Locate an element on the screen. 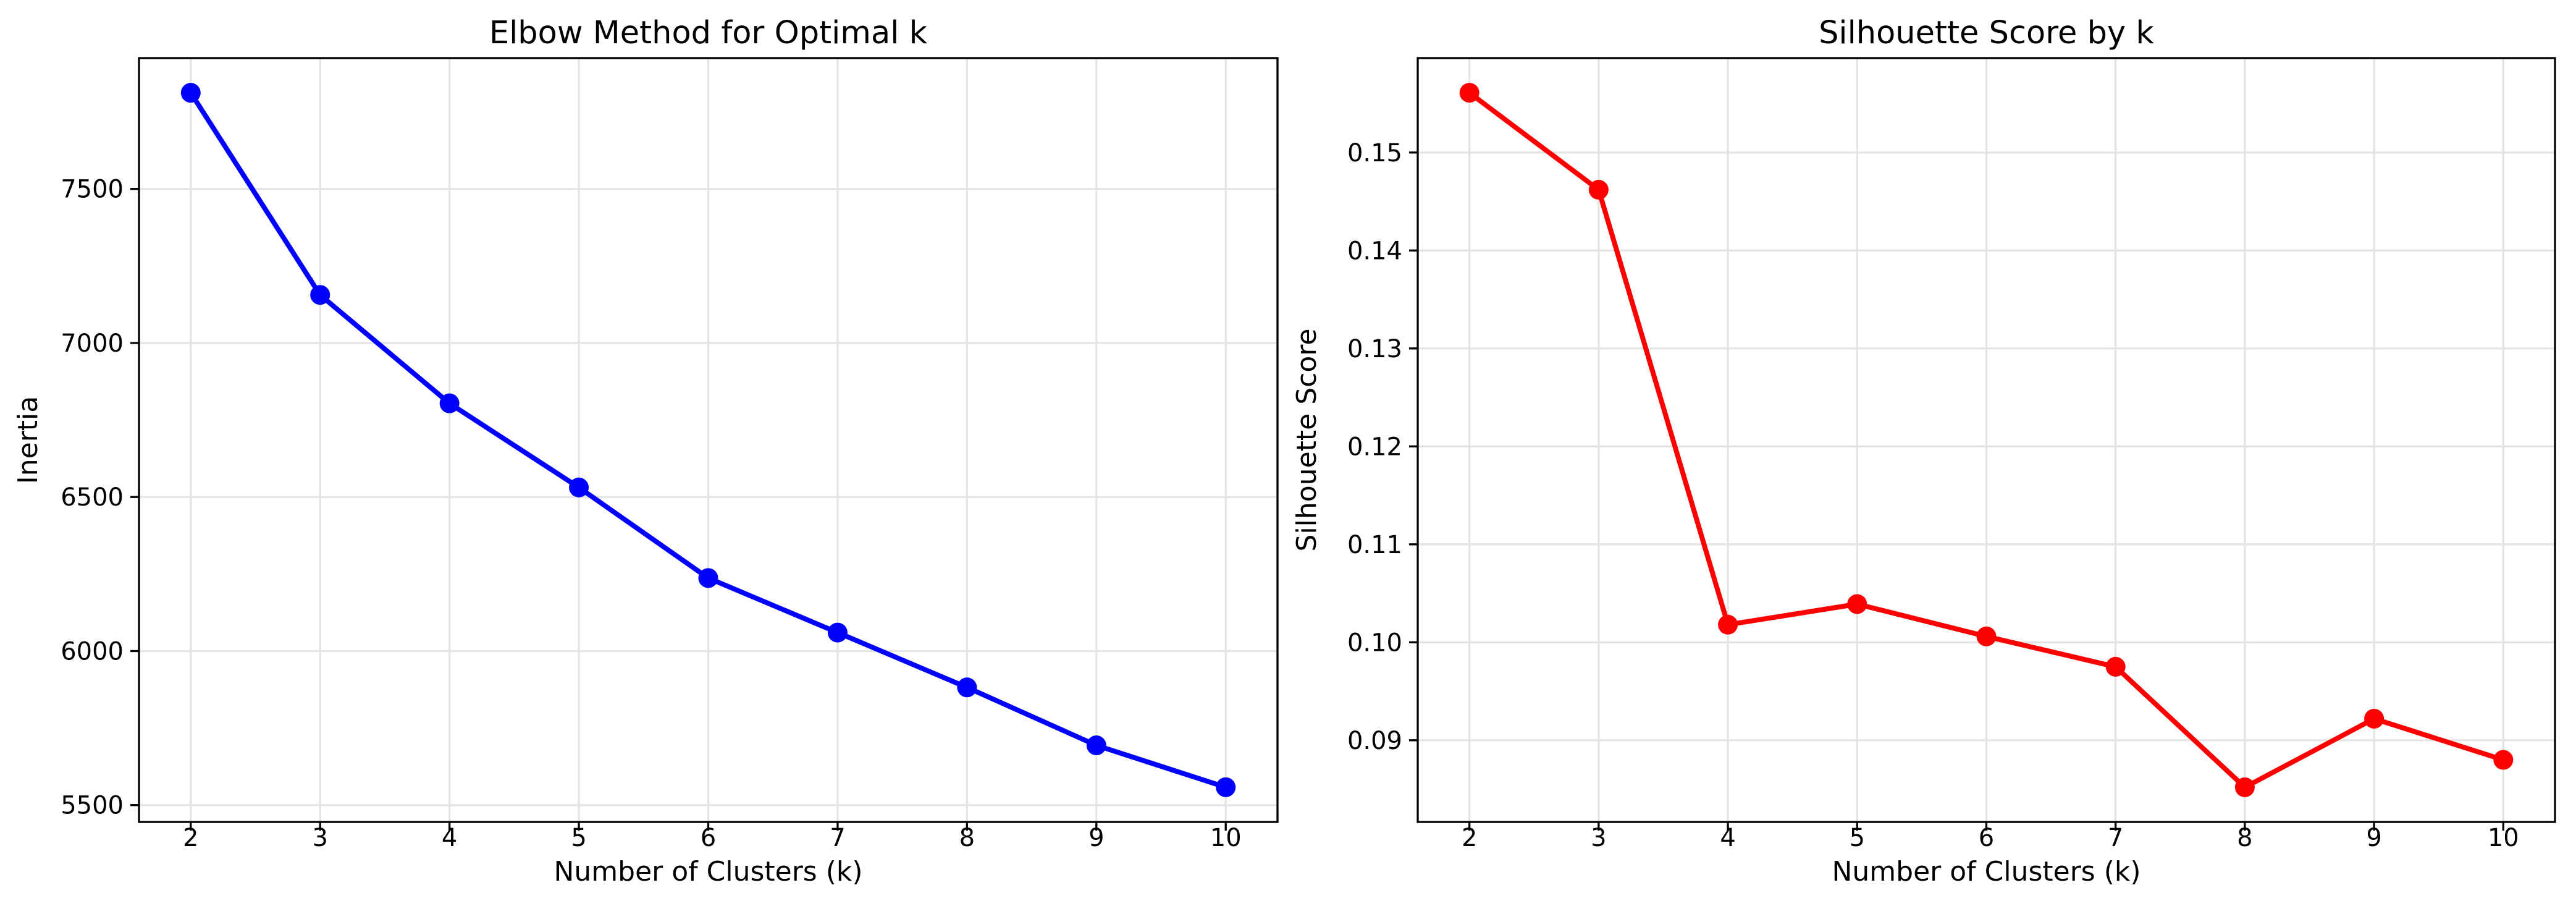 Image resolution: width=2576 pixels, height=906 pixels. y-tick-label: 0.14 is located at coordinates (1374, 251).